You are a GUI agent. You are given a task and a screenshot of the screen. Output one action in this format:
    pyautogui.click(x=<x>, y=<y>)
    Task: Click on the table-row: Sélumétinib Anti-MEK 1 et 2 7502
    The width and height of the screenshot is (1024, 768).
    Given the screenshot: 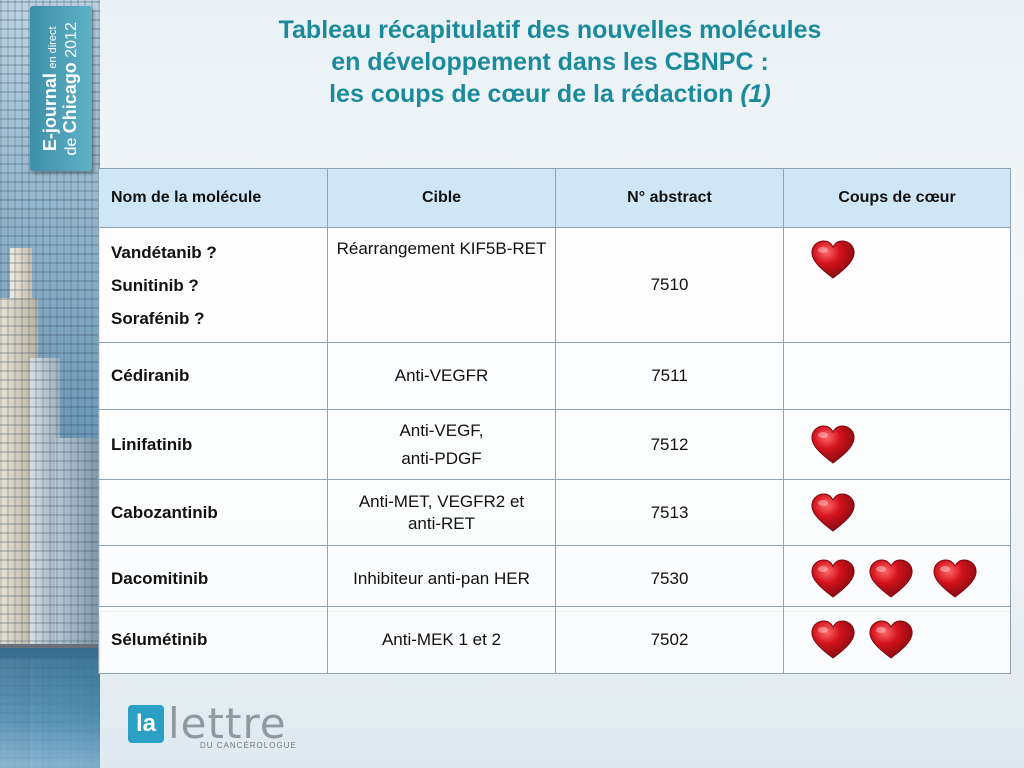 What is the action you would take?
    pyautogui.click(x=554, y=640)
    